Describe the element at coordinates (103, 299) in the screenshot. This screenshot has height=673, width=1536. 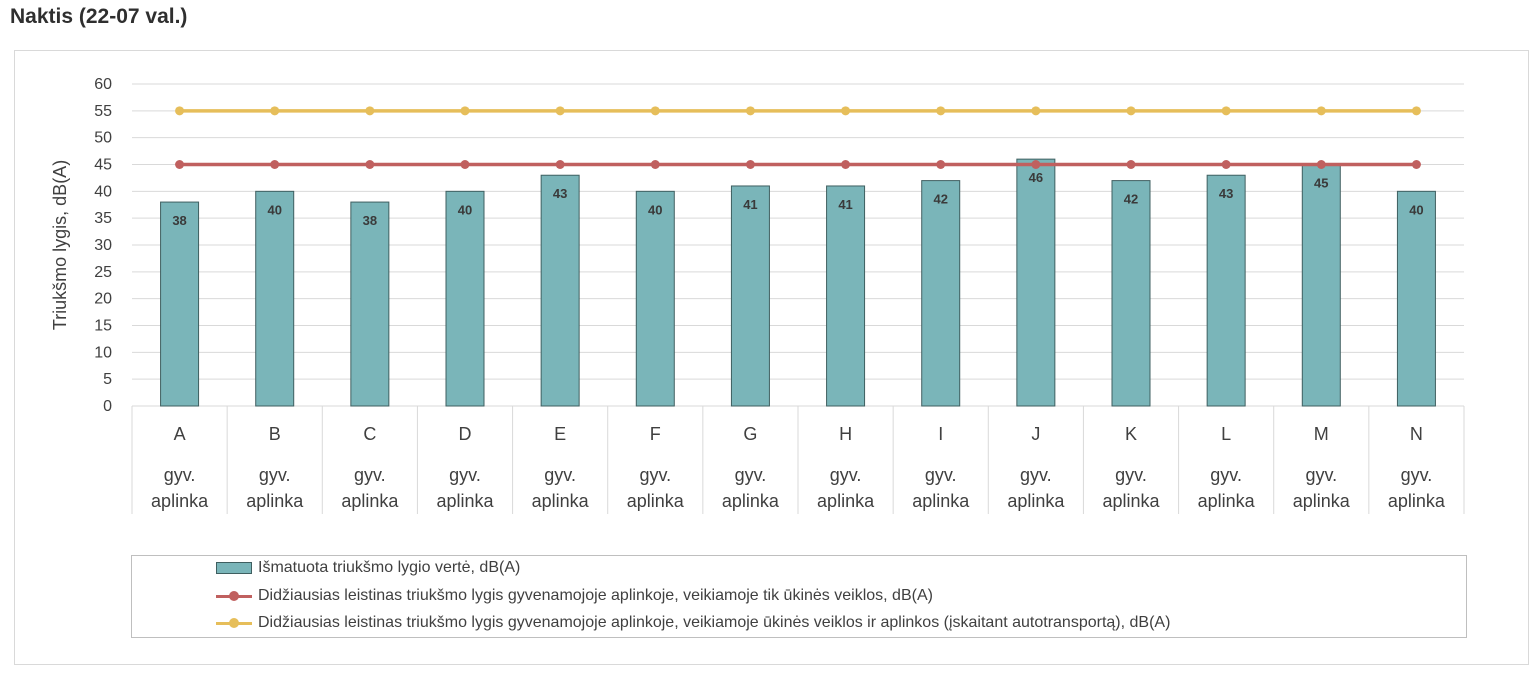
I see `y-tick-label: 20` at that location.